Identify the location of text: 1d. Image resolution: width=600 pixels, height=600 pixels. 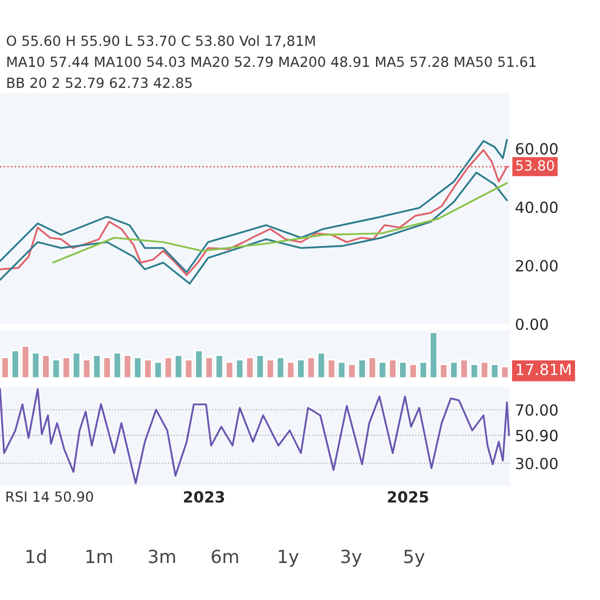
(36, 556).